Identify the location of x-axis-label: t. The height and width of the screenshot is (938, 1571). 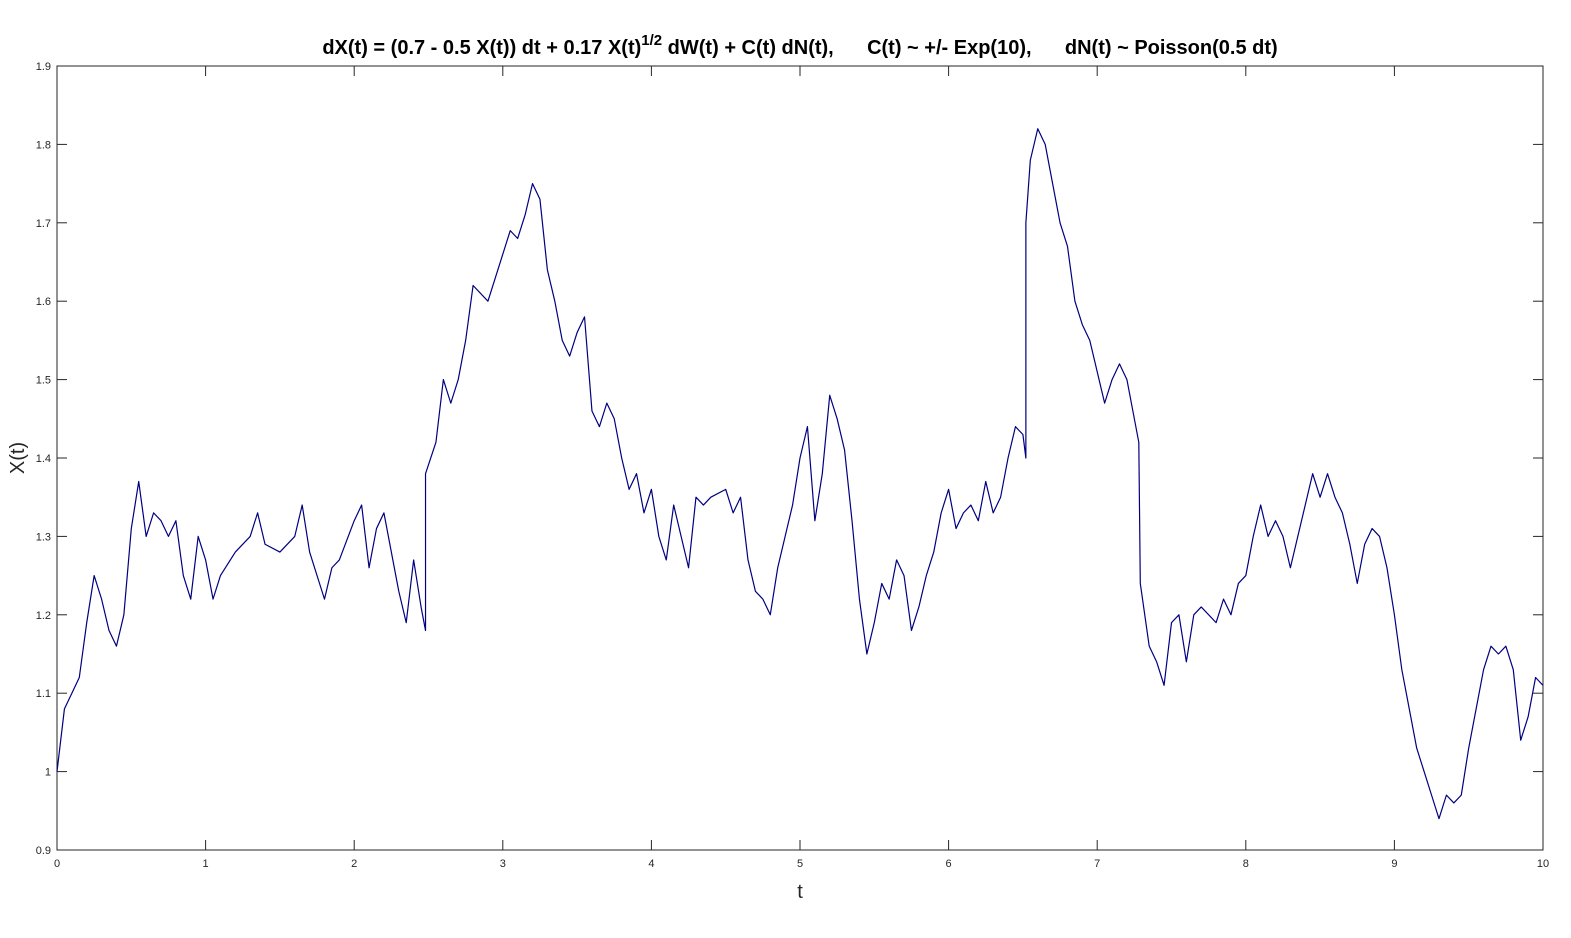
(800, 892).